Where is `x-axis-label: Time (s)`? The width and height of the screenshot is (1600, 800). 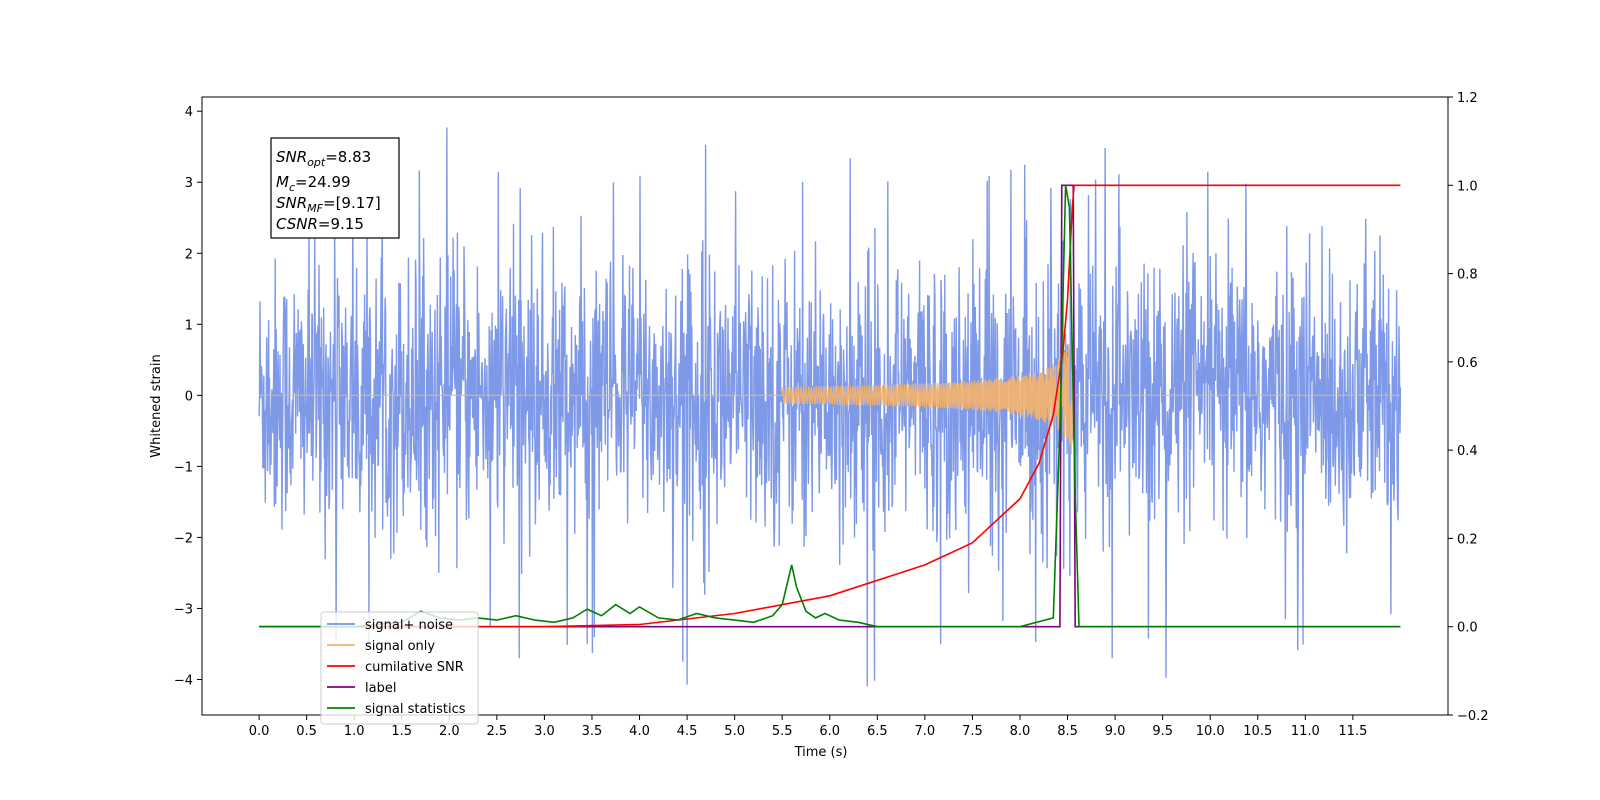
x-axis-label: Time (s) is located at coordinates (821, 752).